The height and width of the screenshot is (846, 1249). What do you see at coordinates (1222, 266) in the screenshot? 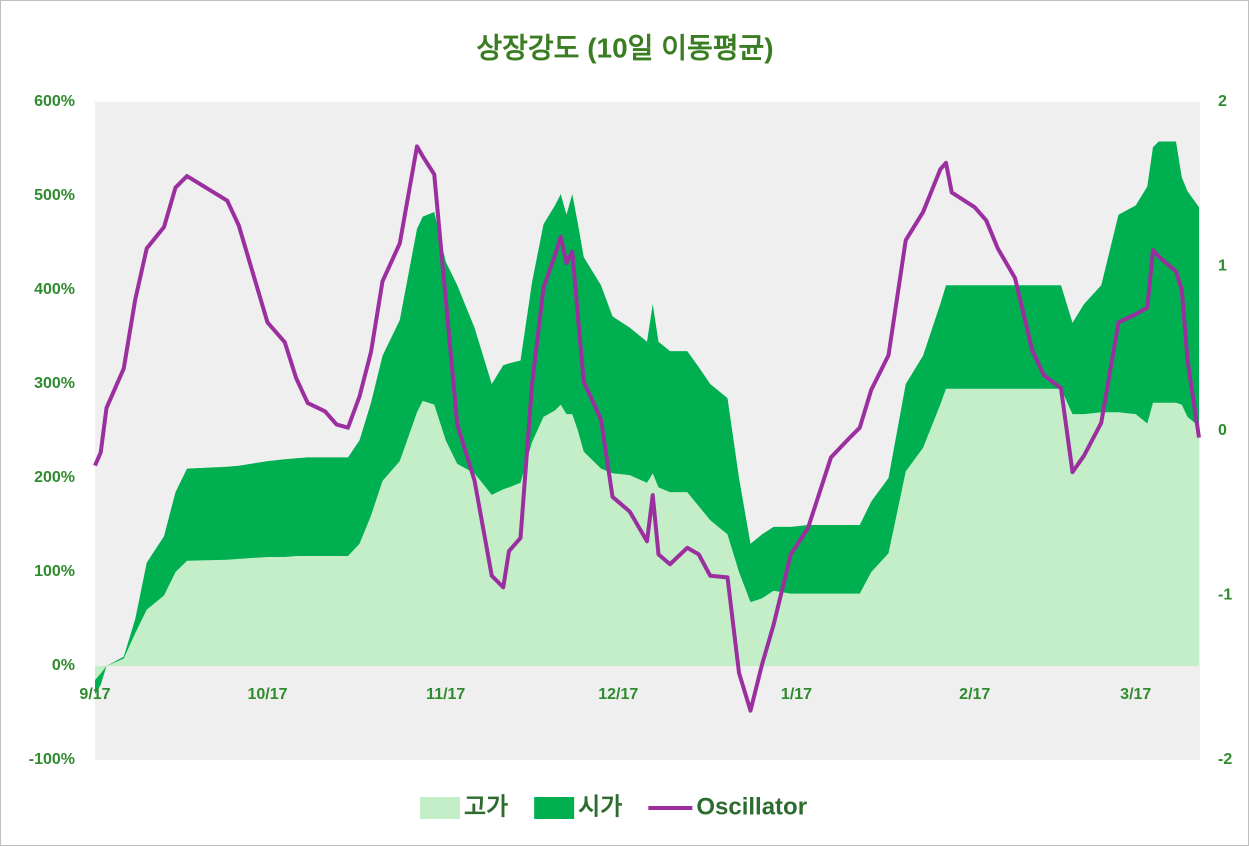
I see `y2-tick-label: 1` at bounding box center [1222, 266].